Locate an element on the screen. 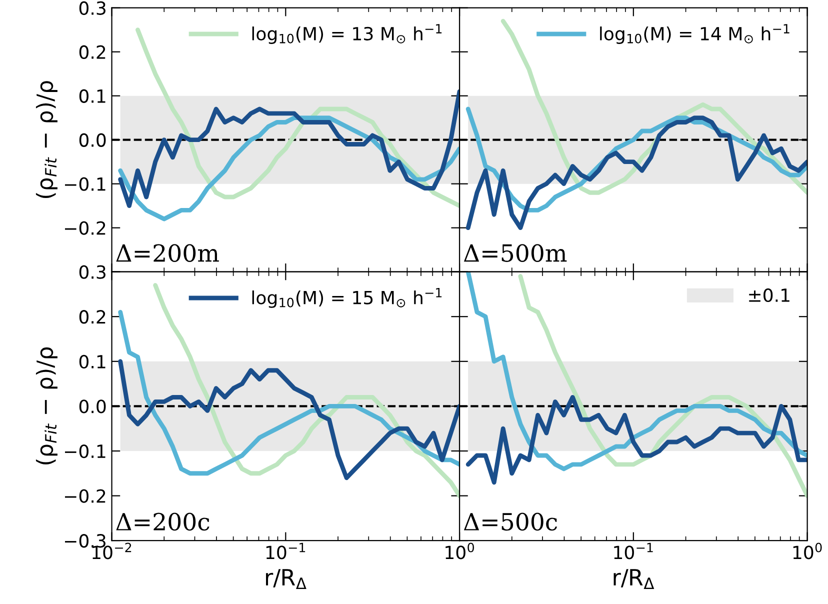 The width and height of the screenshot is (828, 604). annotation: Δ=200m is located at coordinates (167, 253).